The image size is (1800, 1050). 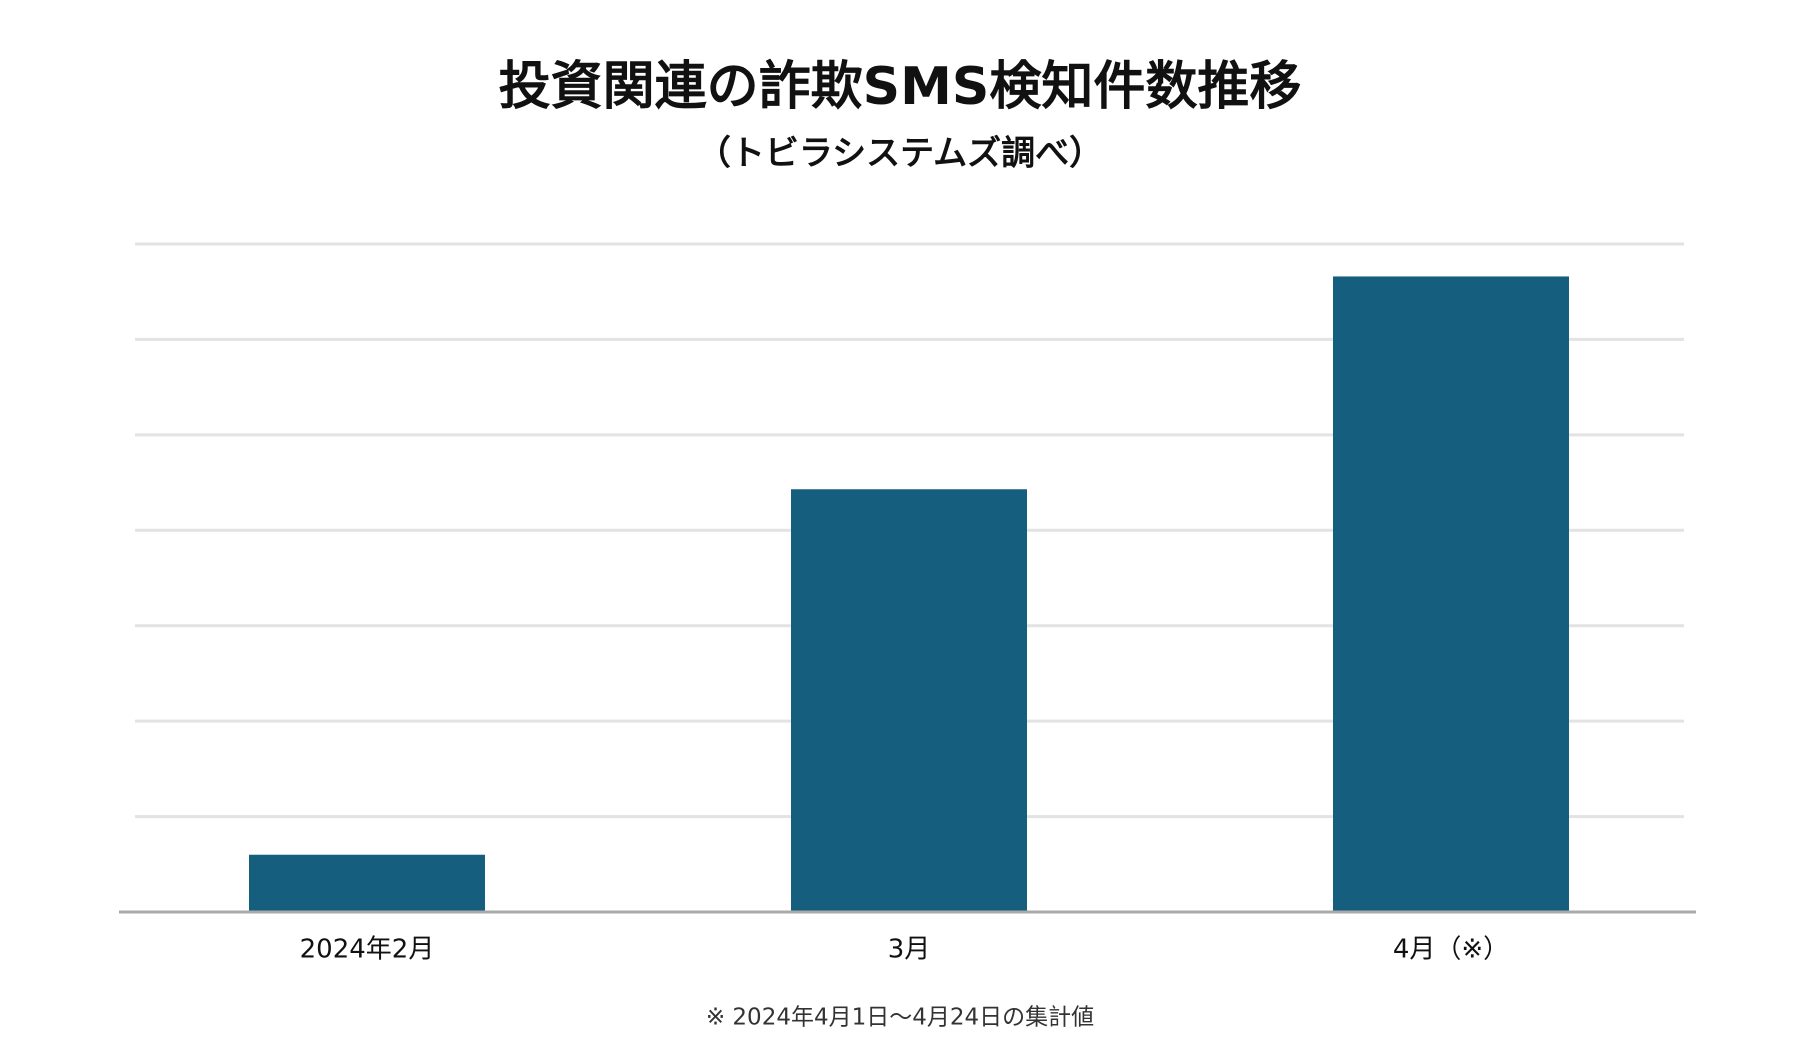 I want to click on chart-subtitle: （トビラシステムズ調べ）, so click(x=900, y=154).